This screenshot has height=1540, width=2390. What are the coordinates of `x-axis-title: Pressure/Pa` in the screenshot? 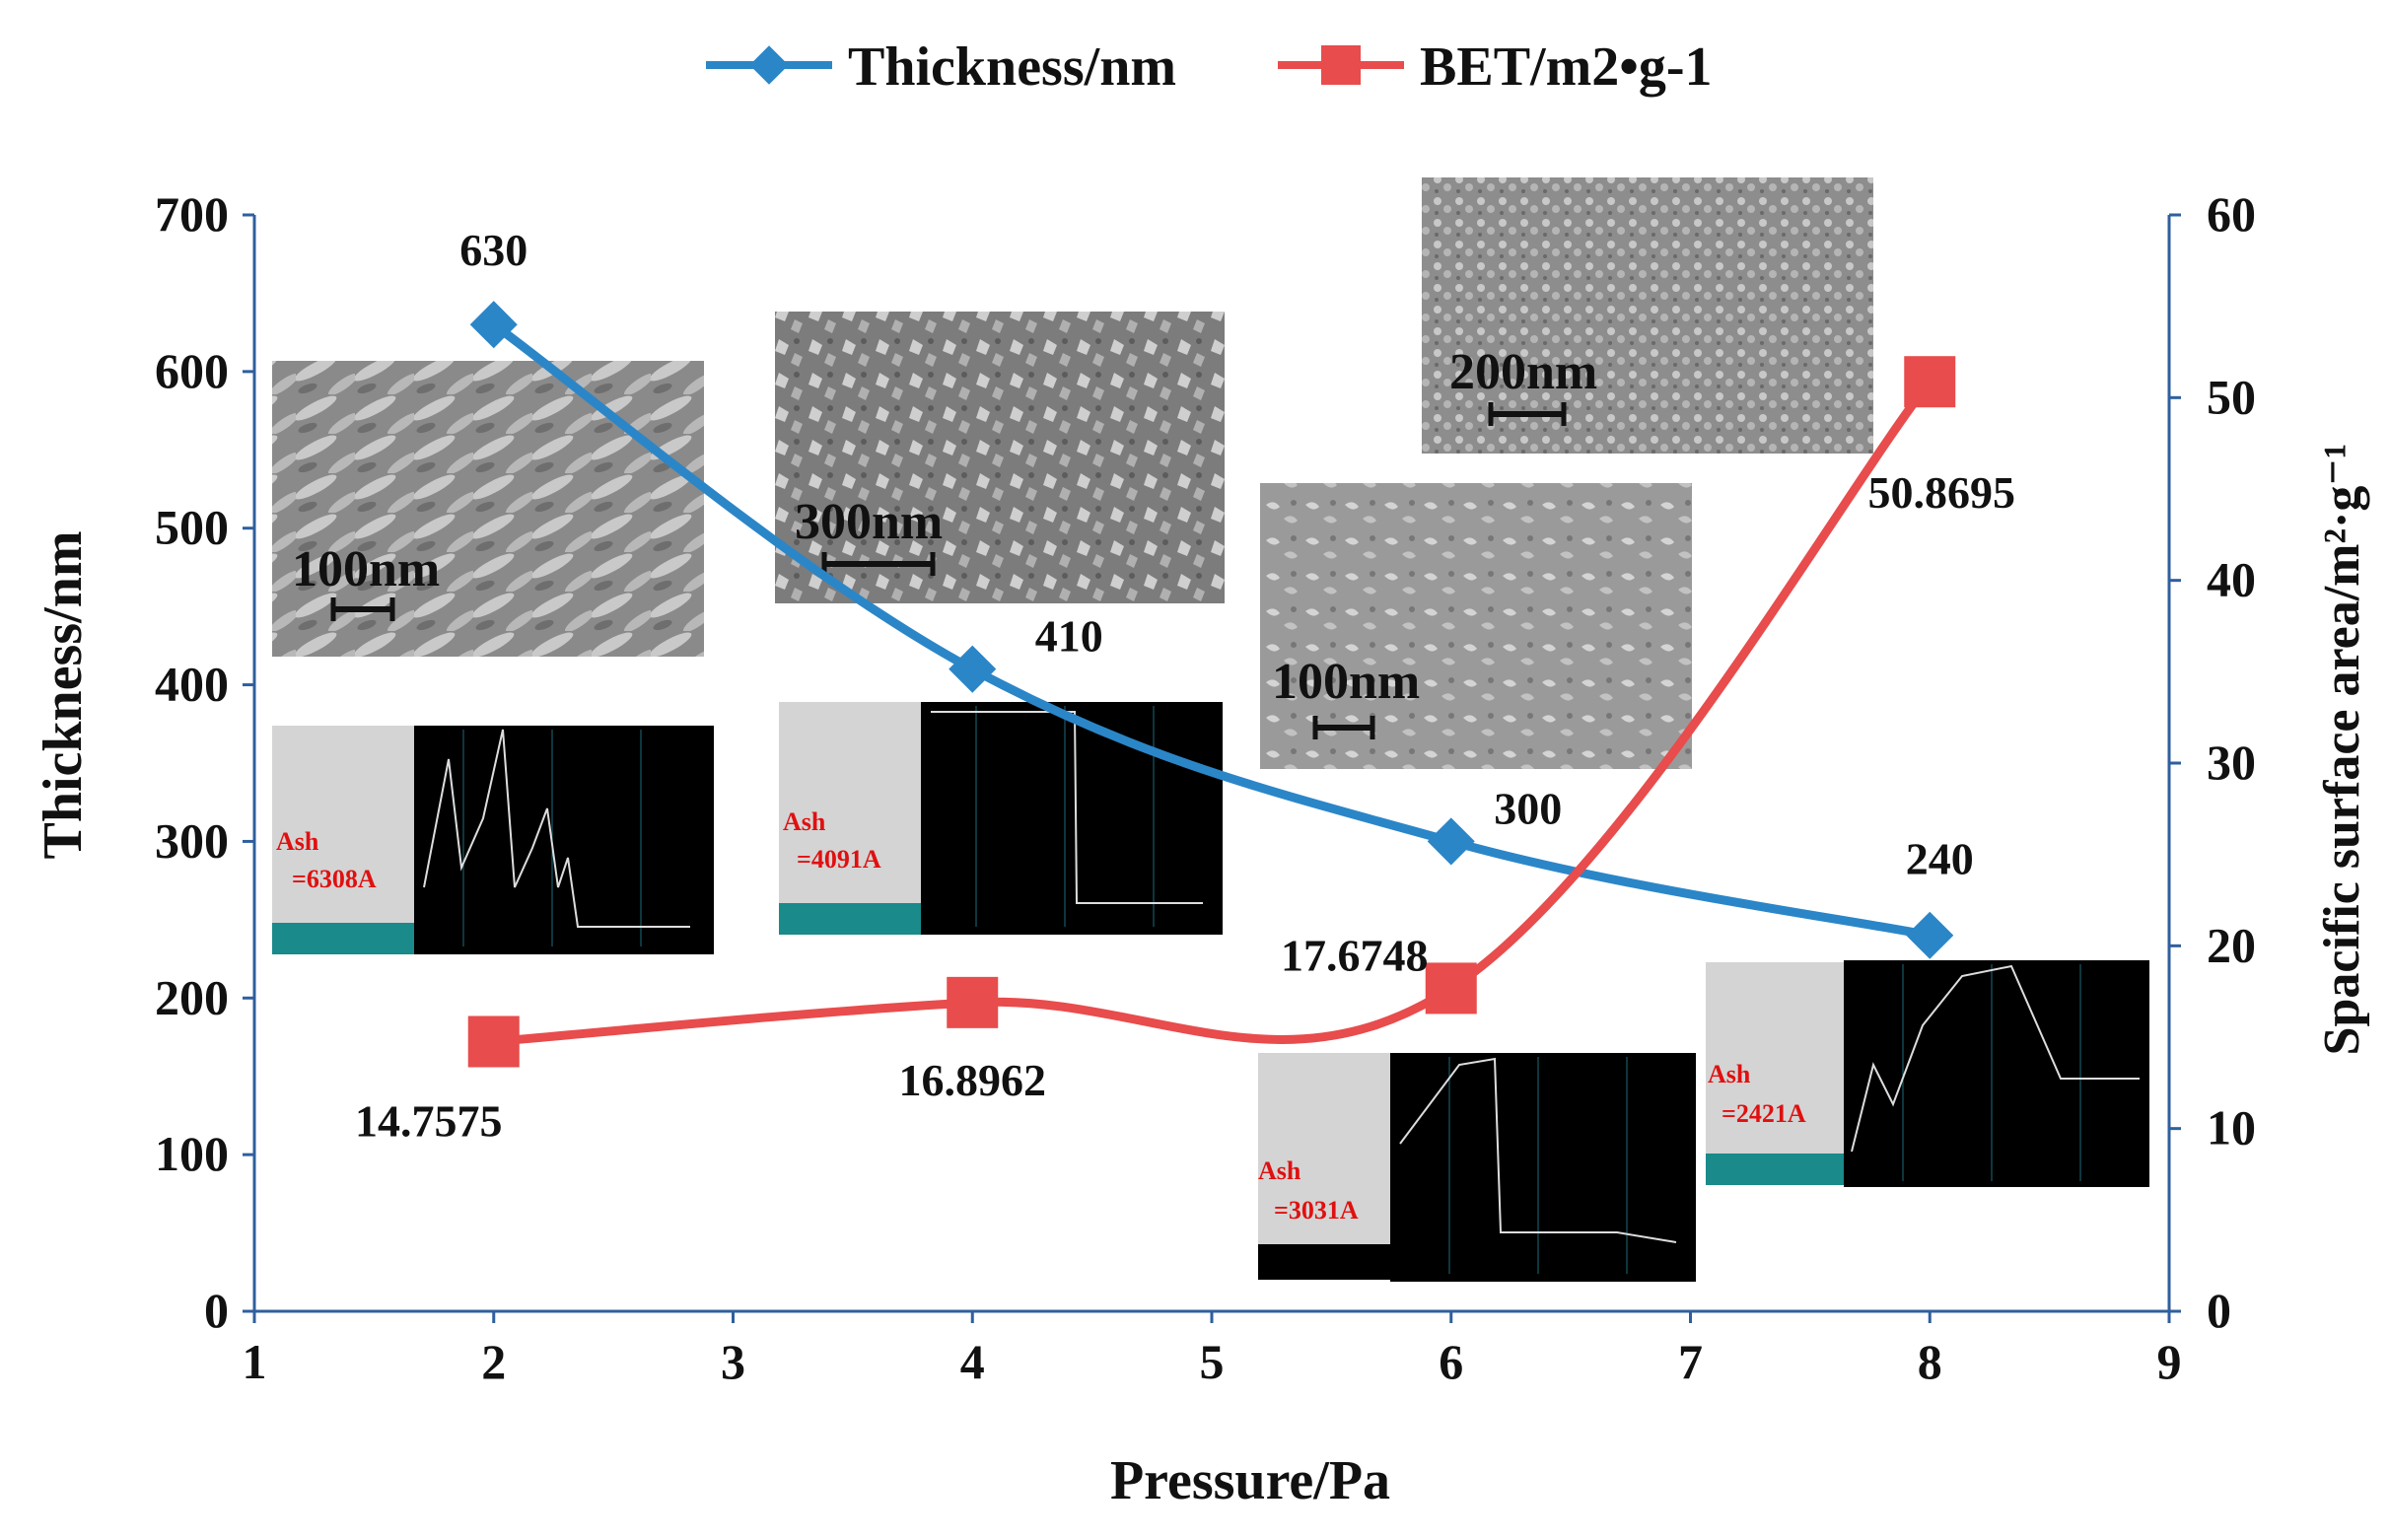 It's located at (1250, 1480).